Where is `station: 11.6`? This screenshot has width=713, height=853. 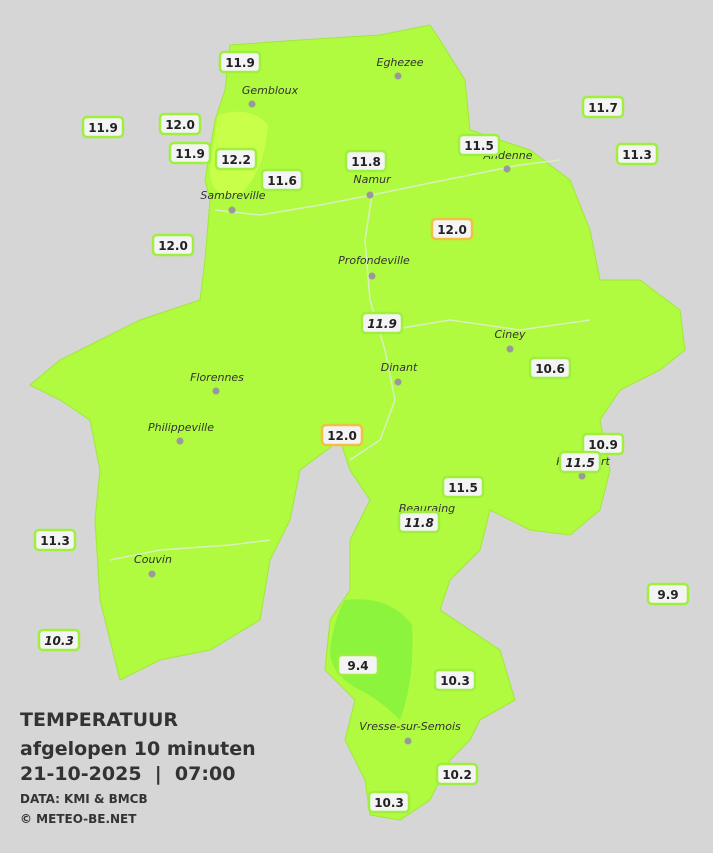
station: 11.6 is located at coordinates (282, 180).